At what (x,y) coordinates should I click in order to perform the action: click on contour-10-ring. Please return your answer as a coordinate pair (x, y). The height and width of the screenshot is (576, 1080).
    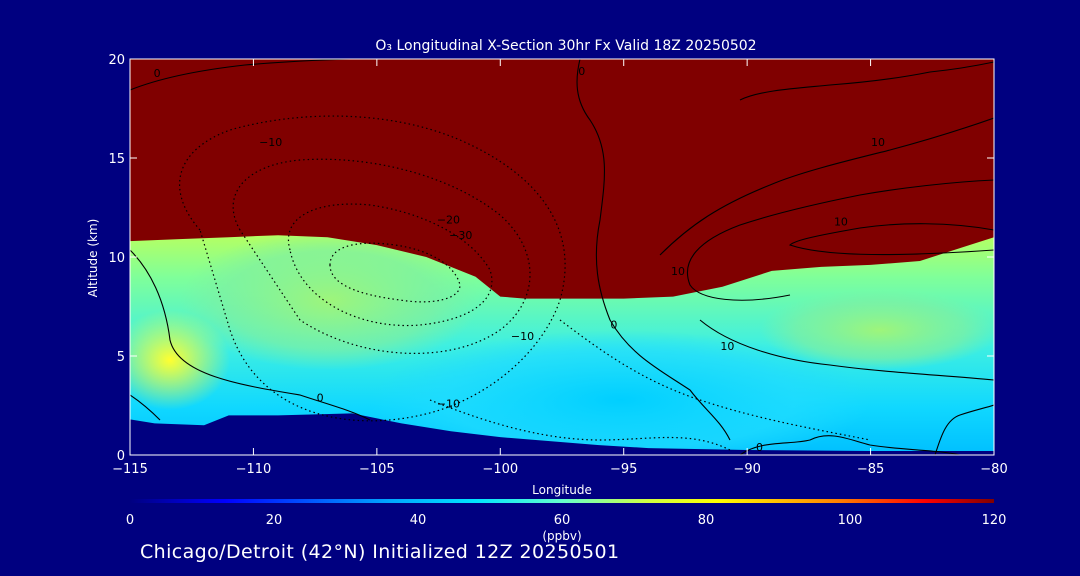
    Looking at the image, I should click on (891, 239).